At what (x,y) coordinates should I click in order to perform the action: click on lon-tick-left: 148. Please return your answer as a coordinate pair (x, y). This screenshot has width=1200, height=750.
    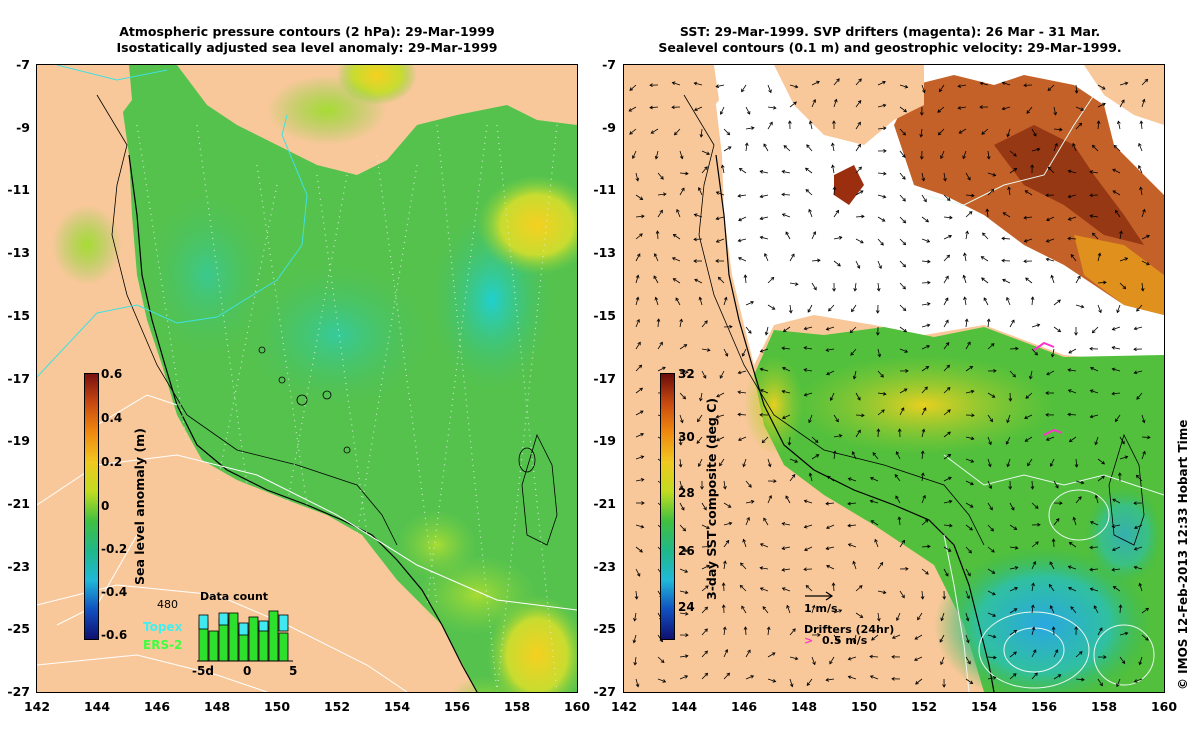
    Looking at the image, I should click on (217, 706).